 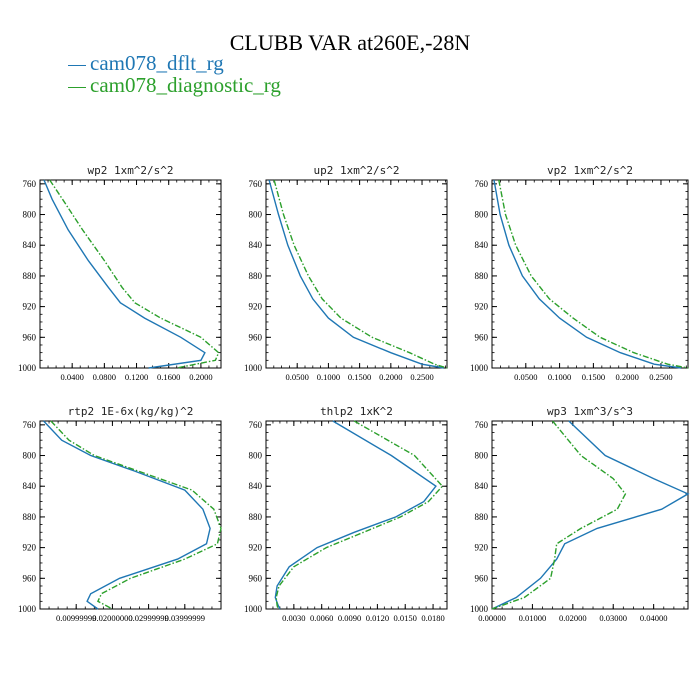 What do you see at coordinates (590, 170) in the screenshot?
I see `panel-title: vp2 1xm^2/s^2` at bounding box center [590, 170].